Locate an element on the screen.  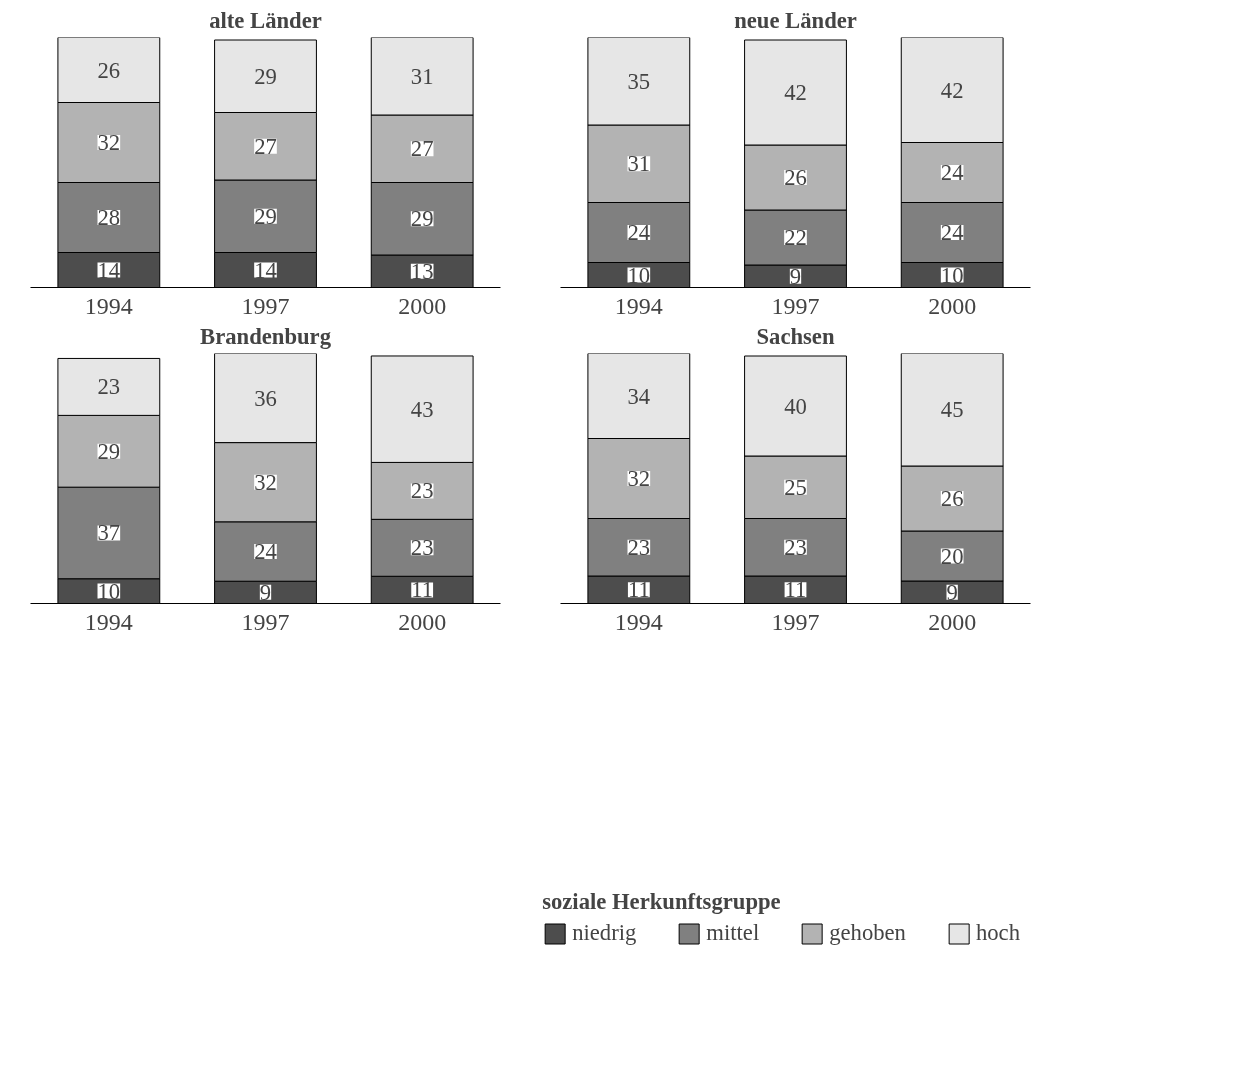
chart-title: alte Länder is located at coordinates (265, 20).